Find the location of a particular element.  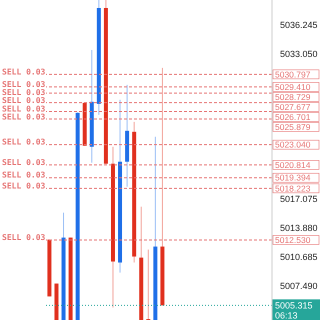

ref-line-label: 5023.040 is located at coordinates (293, 145).